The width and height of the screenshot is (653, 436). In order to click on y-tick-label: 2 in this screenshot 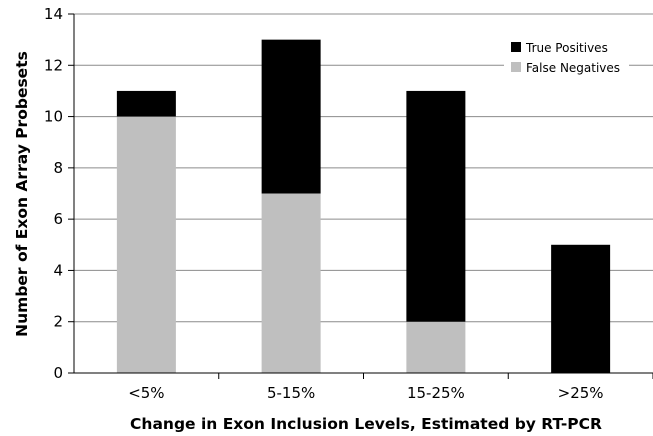, I will do `click(58, 322)`.